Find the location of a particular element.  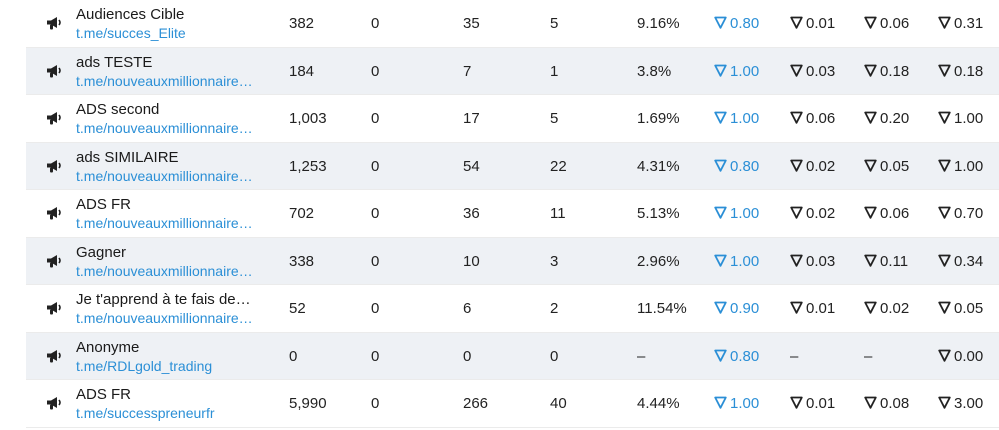

cps-cell: – is located at coordinates (868, 356).